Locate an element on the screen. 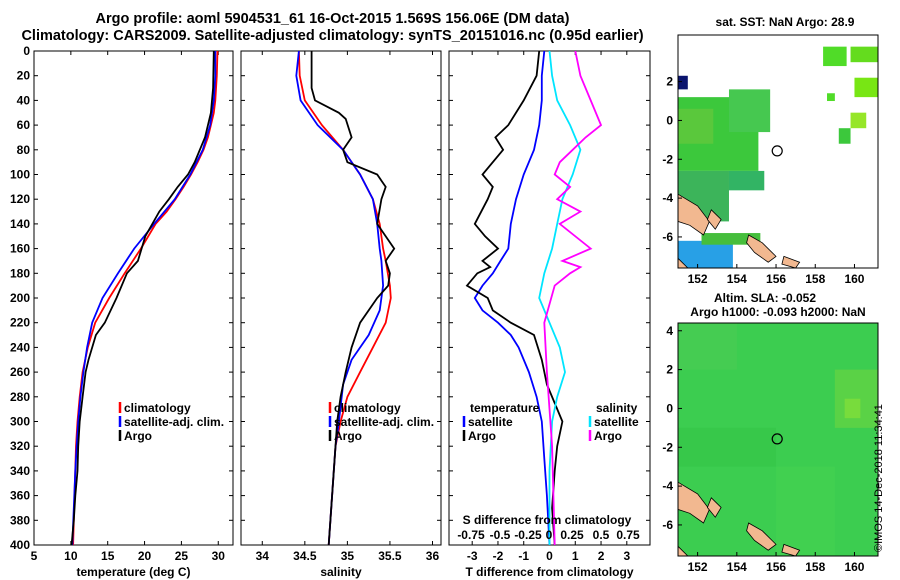 Image resolution: width=900 pixels, height=580 pixels. y-tick-label: 120 is located at coordinates (20, 199).